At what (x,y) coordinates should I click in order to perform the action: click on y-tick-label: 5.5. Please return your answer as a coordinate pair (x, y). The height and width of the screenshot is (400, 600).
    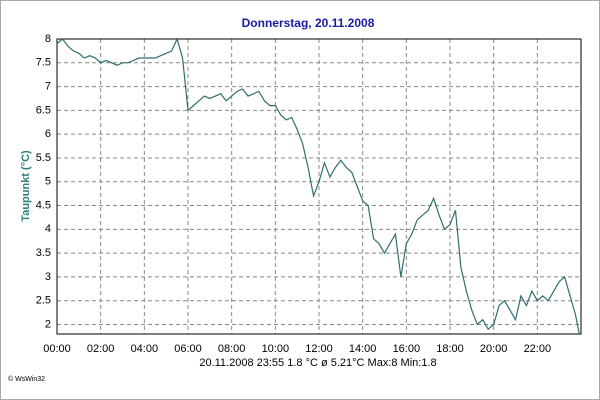
    Looking at the image, I should click on (43, 158).